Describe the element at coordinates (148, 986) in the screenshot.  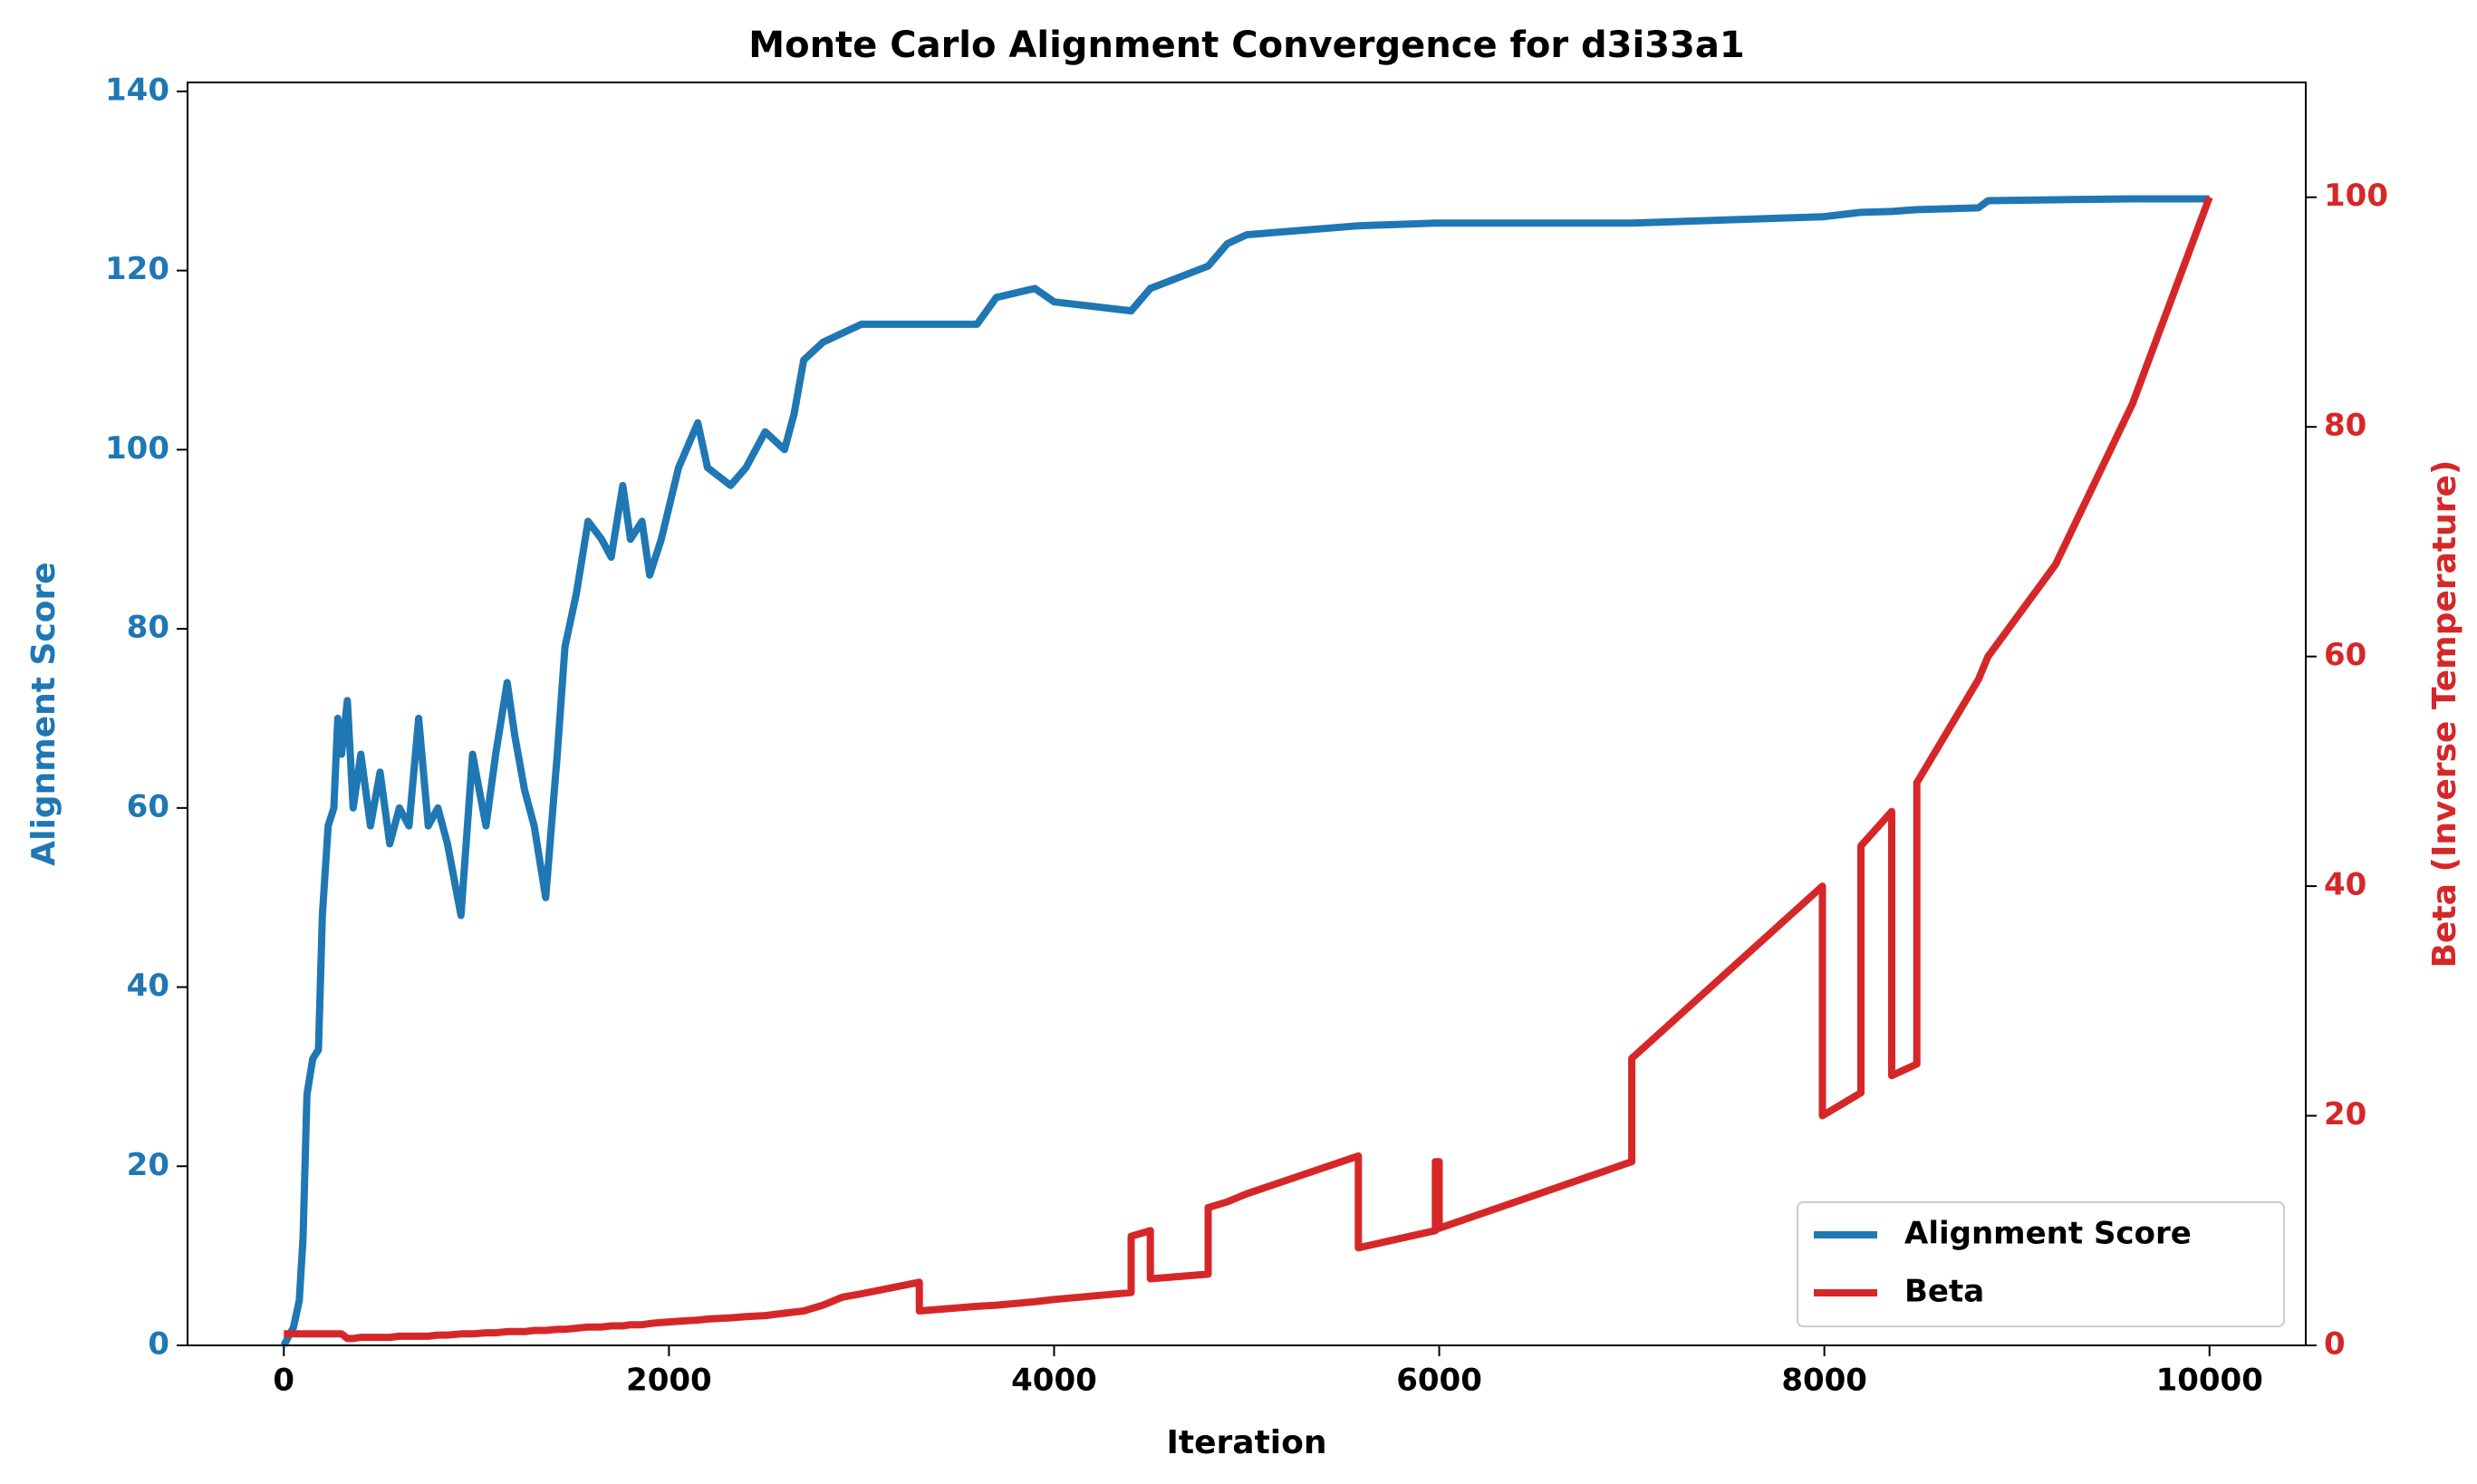
I see `y-tick-label: 40` at that location.